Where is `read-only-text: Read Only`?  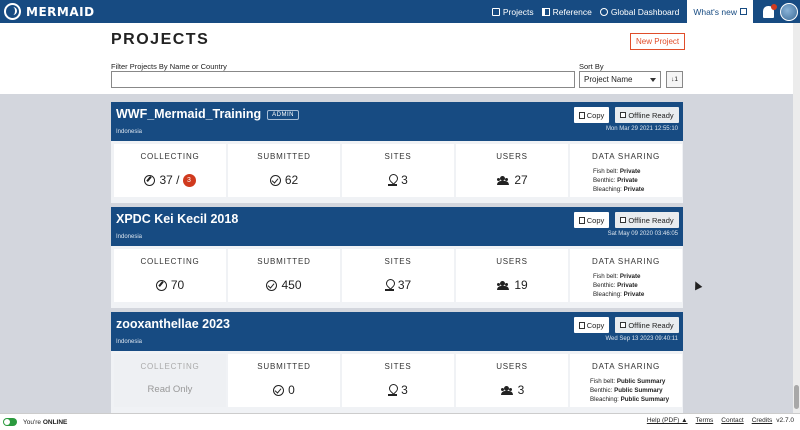
read-only-text: Read Only is located at coordinates (170, 389).